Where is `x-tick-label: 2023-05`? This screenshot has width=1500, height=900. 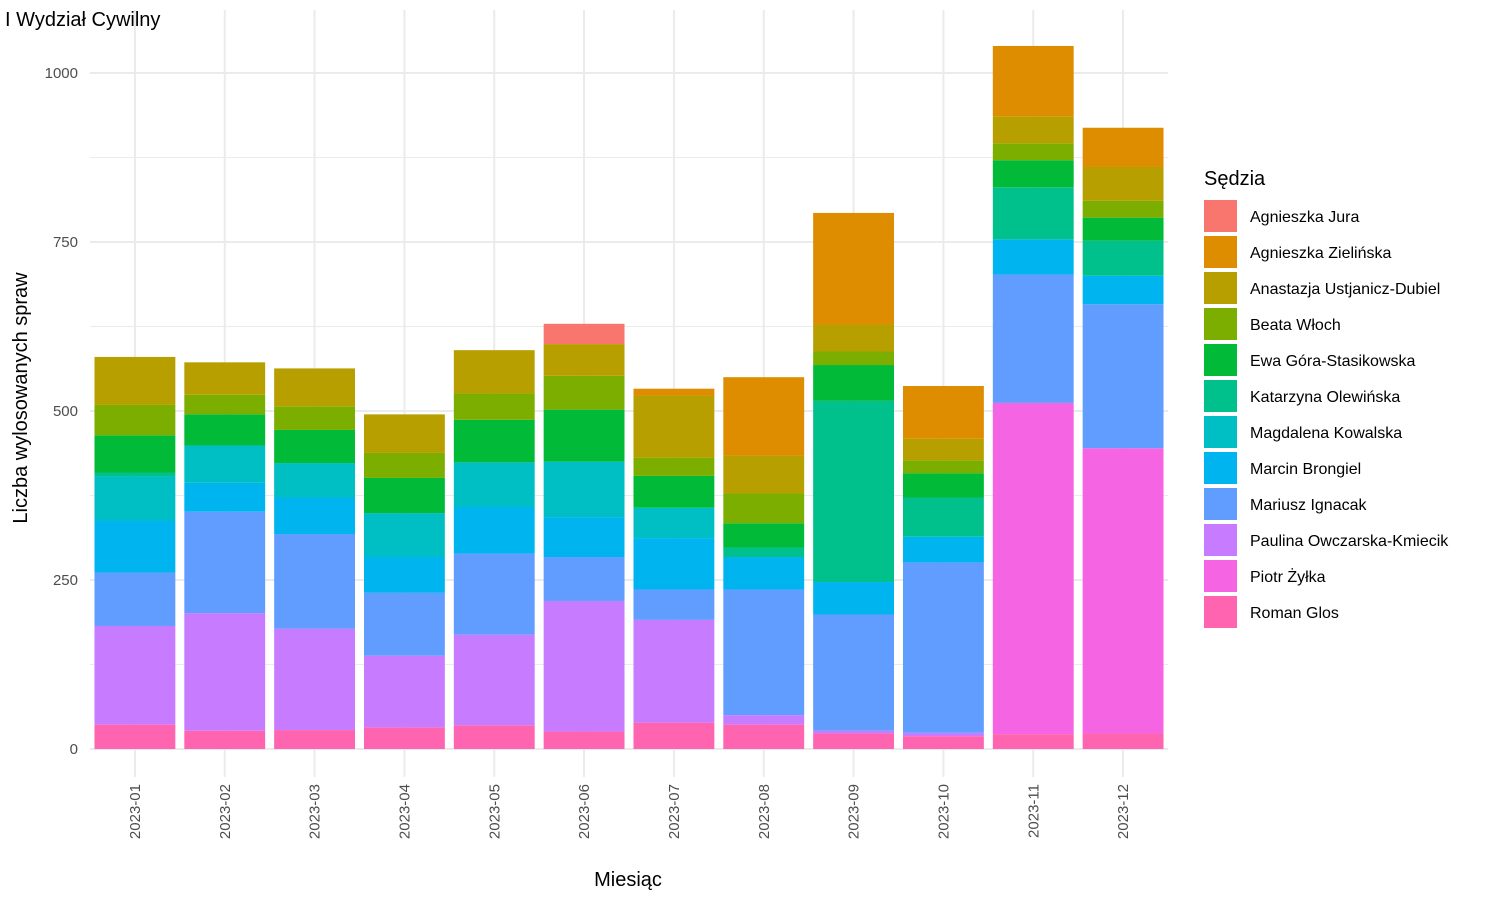
x-tick-label: 2023-05 is located at coordinates (494, 811).